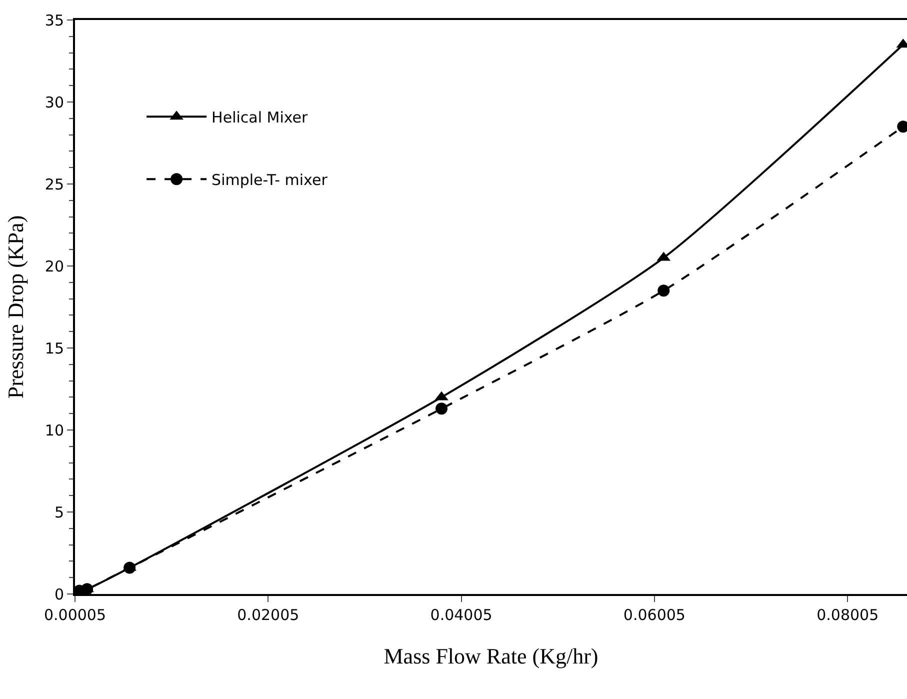  Describe the element at coordinates (54, 184) in the screenshot. I see `y-tick-label: 25` at that location.